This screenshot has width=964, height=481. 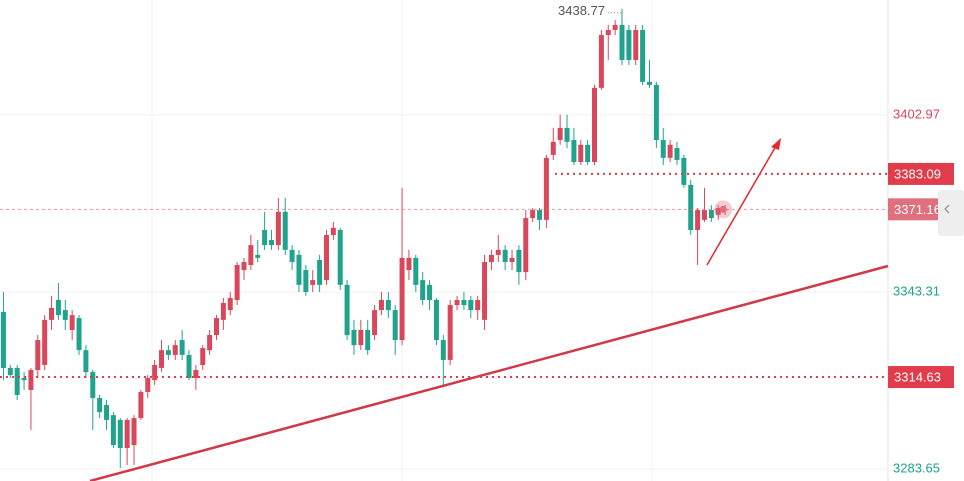 What do you see at coordinates (581, 10) in the screenshot?
I see `max-label: 3438.77` at bounding box center [581, 10].